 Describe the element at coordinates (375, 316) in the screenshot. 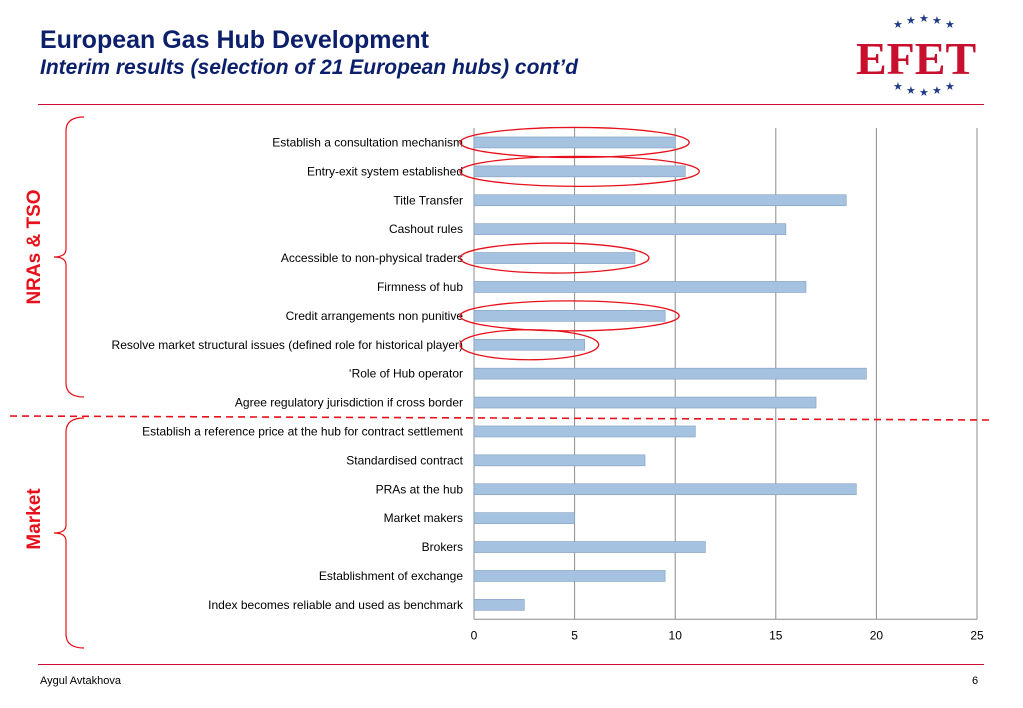

I see `category-label: Credit arrangements non punitive` at that location.